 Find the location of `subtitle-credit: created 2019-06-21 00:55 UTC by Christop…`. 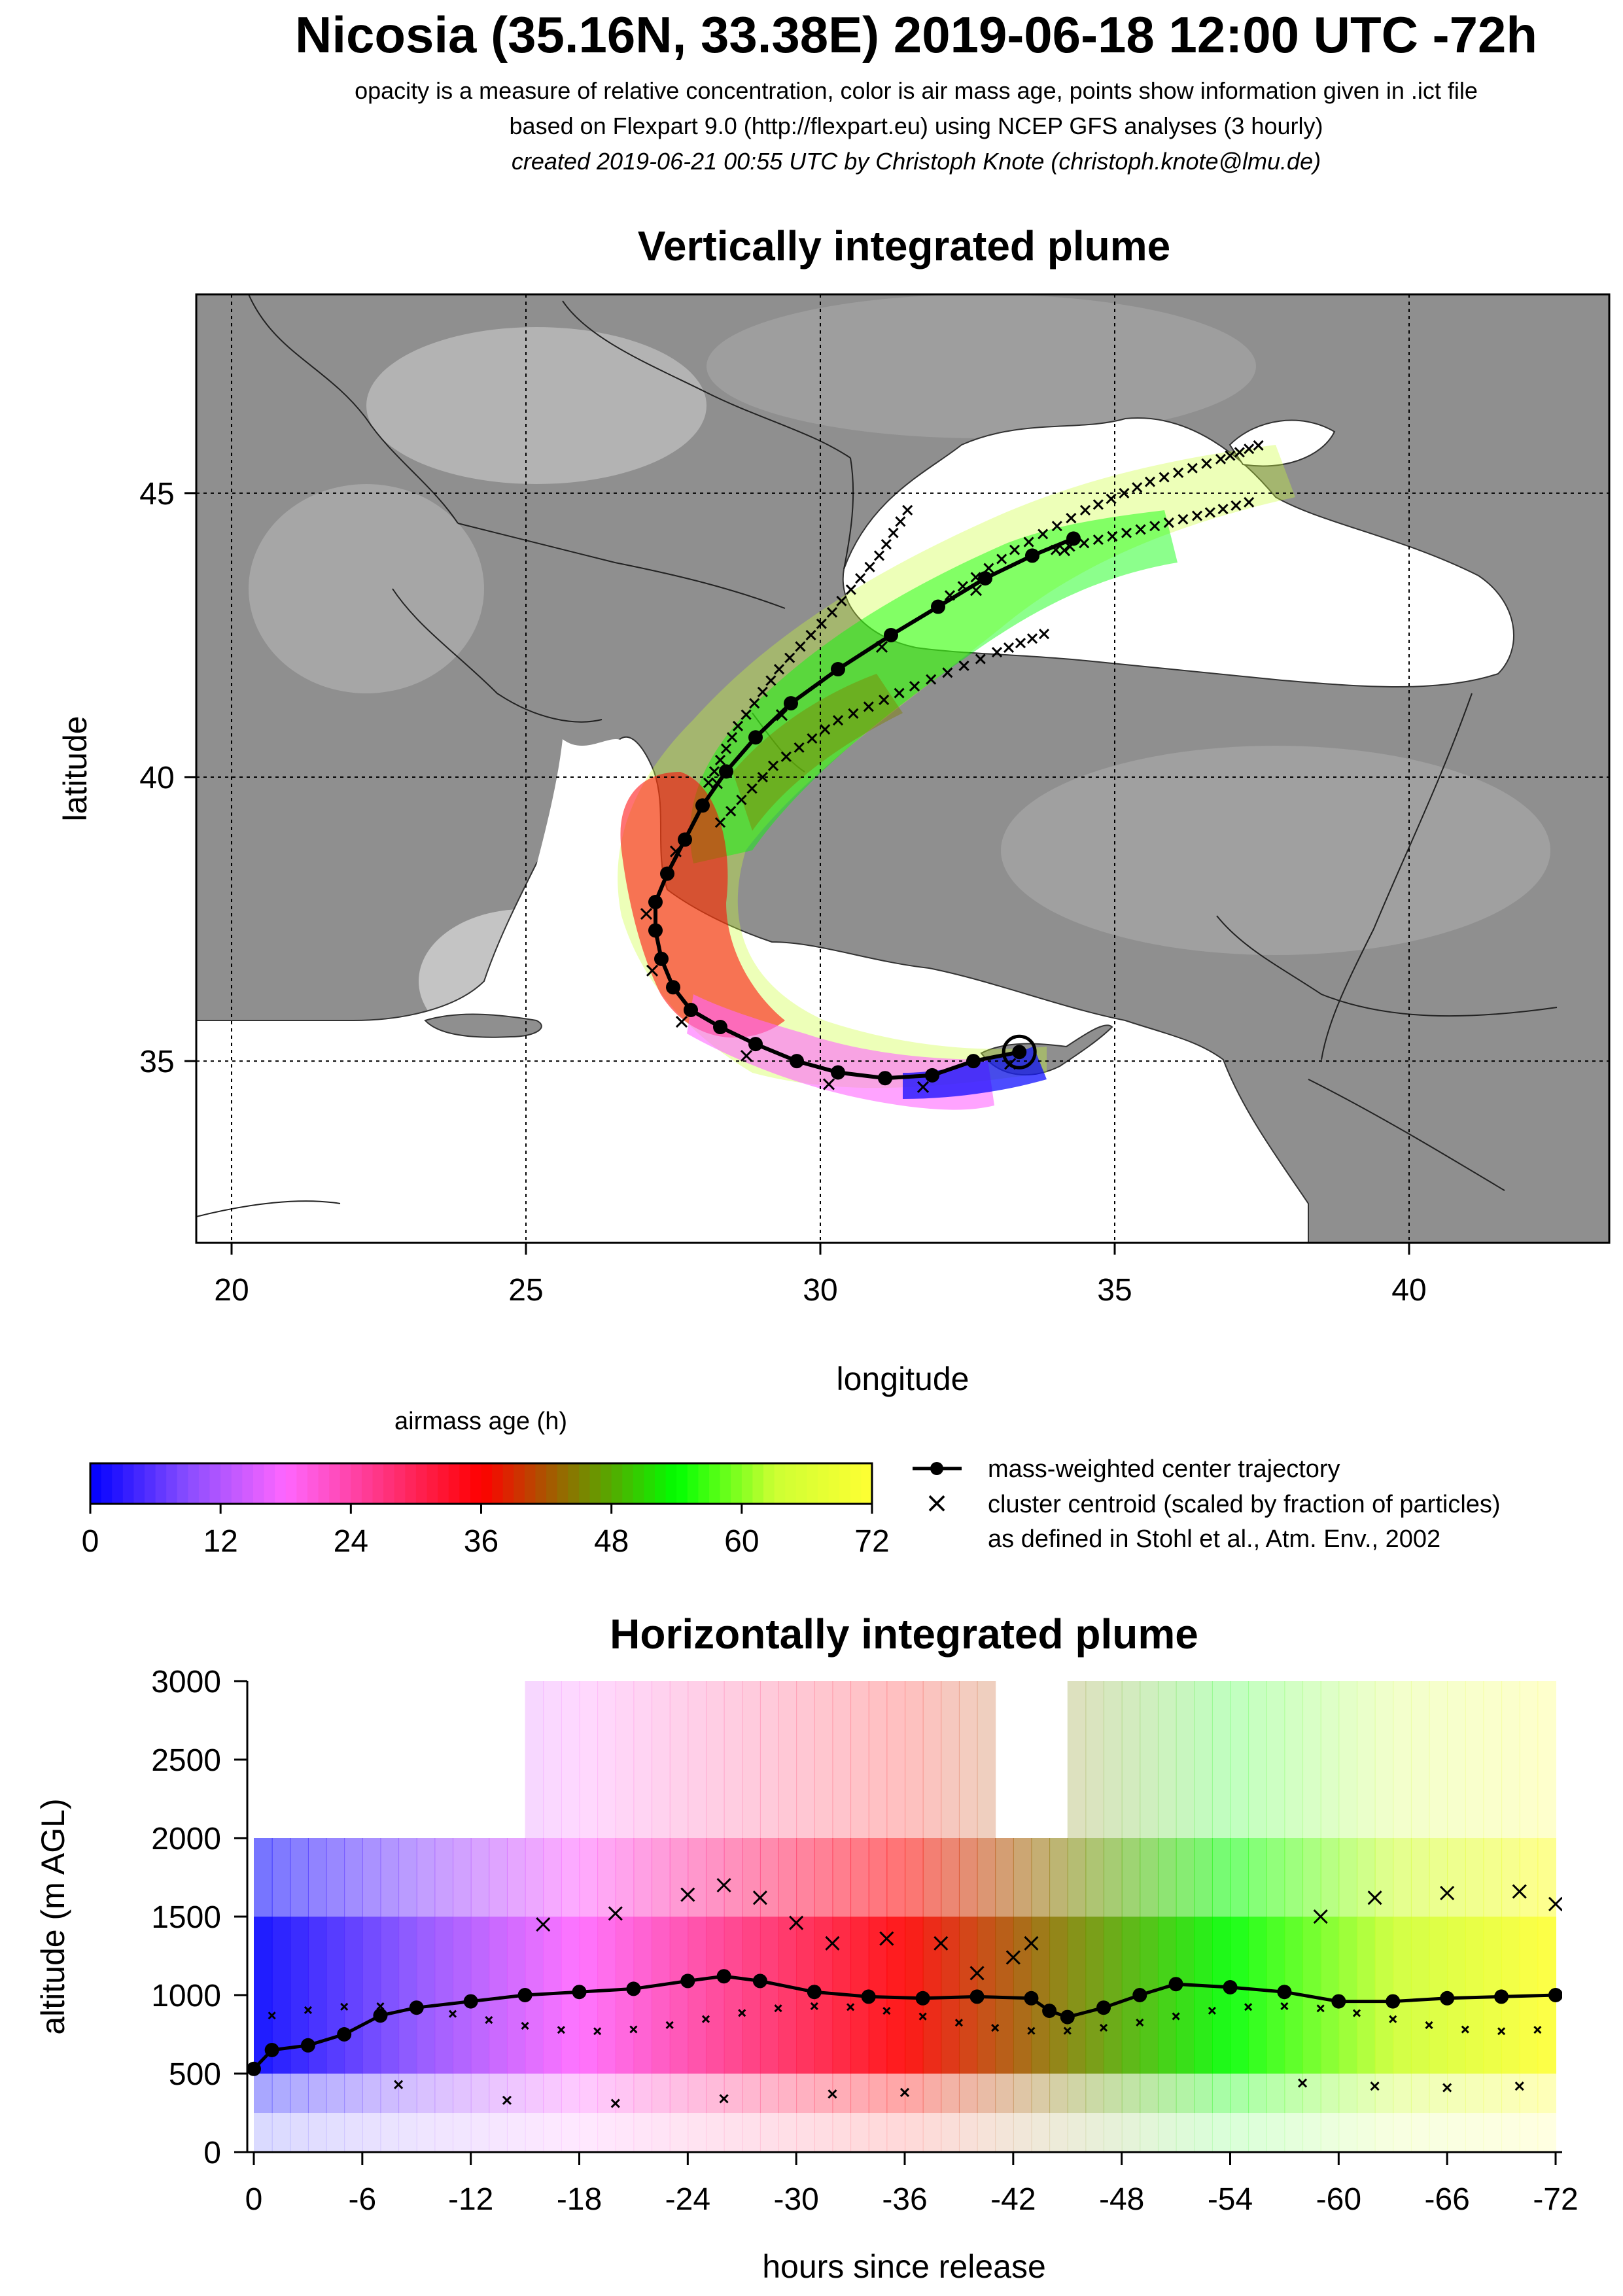

subtitle-credit: created 2019-06-21 00:55 UTC by Christop… is located at coordinates (916, 161).